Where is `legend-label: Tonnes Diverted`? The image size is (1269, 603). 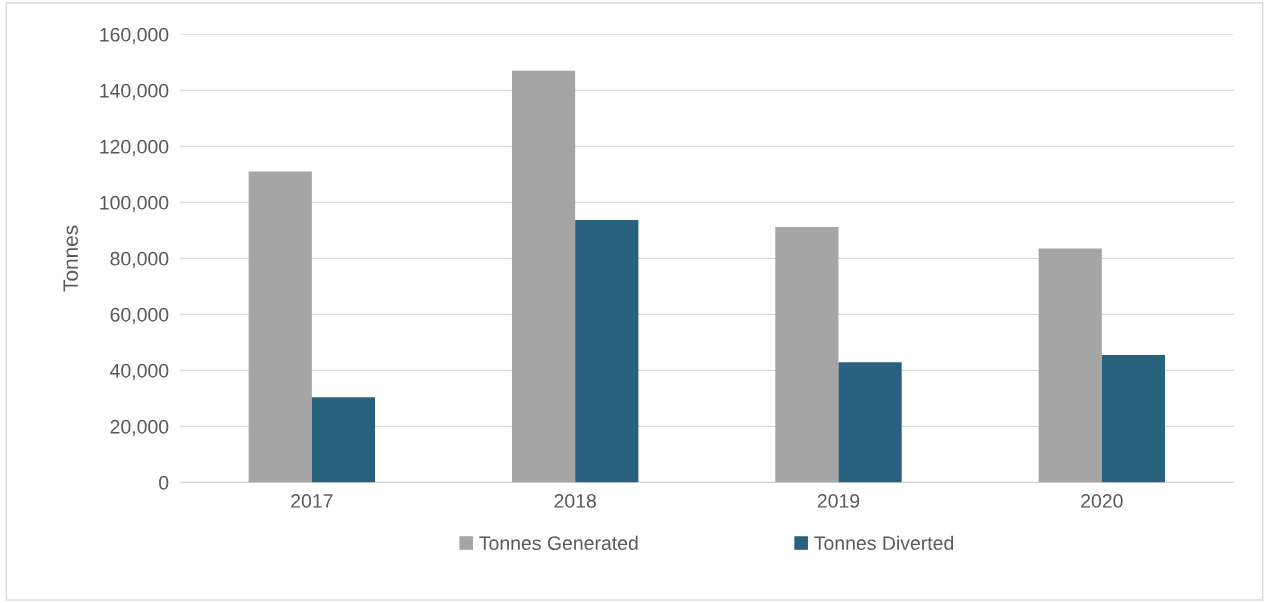
legend-label: Tonnes Diverted is located at coordinates (884, 543).